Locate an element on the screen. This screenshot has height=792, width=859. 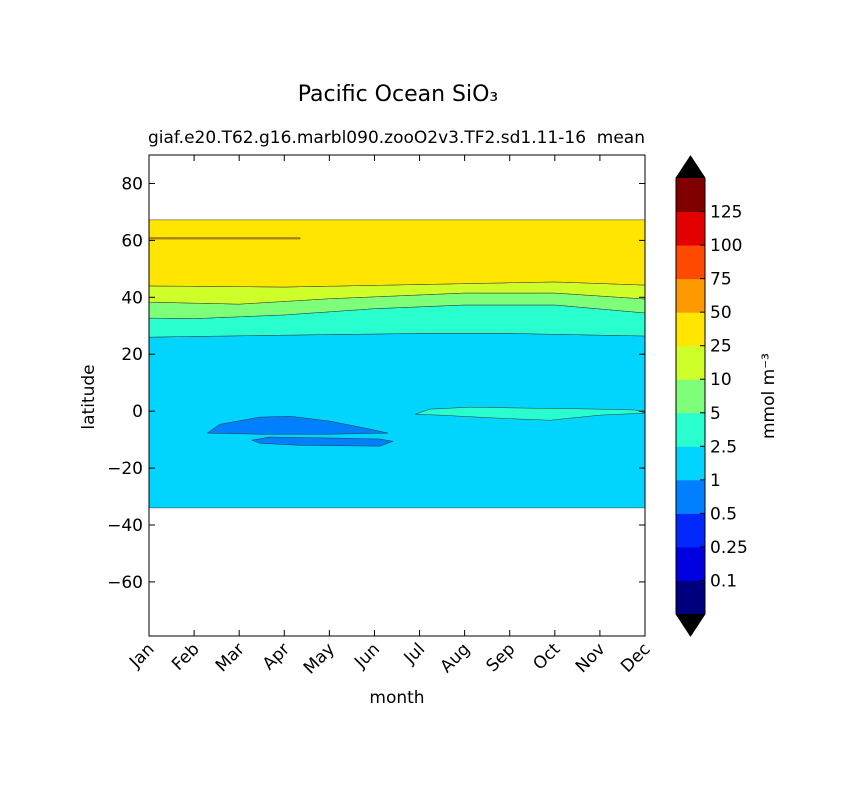
colorbar-tick-label: 0.1 is located at coordinates (723, 581).